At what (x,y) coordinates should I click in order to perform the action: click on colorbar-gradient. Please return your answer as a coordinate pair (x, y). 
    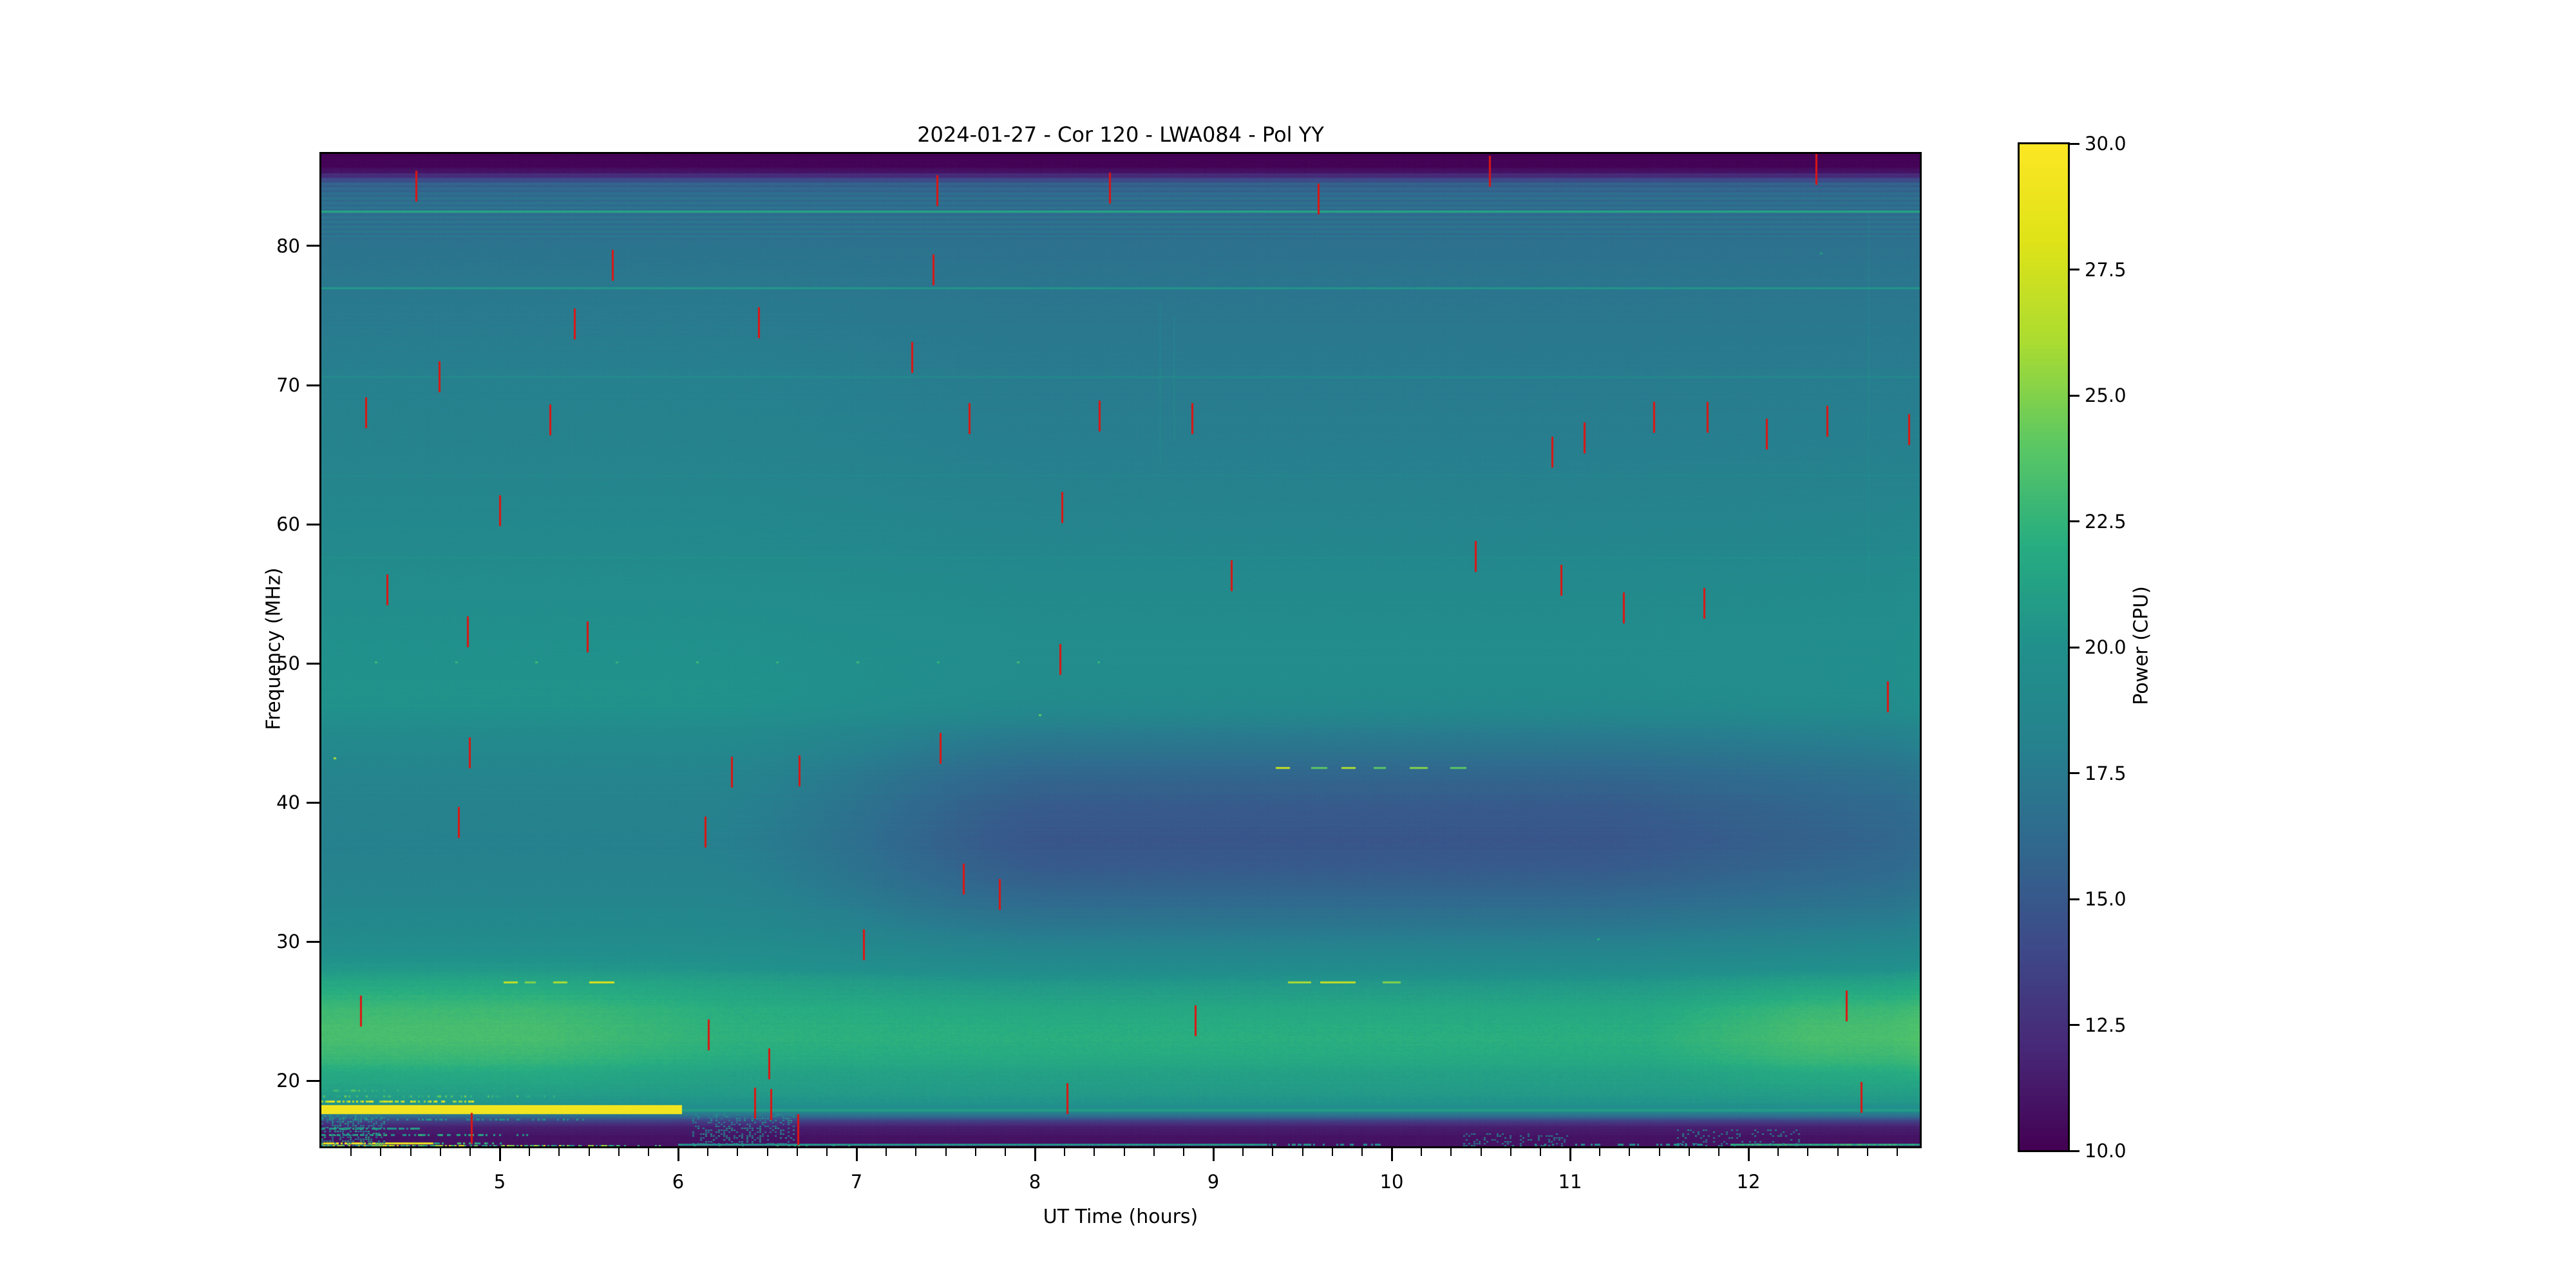
    Looking at the image, I should click on (2044, 647).